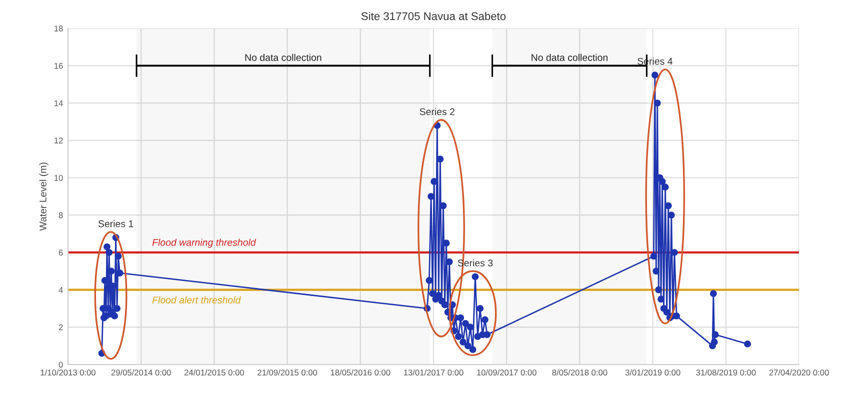 The height and width of the screenshot is (405, 850). What do you see at coordinates (360, 372) in the screenshot?
I see `x-tick-label: 18/05/2016 0:00` at bounding box center [360, 372].